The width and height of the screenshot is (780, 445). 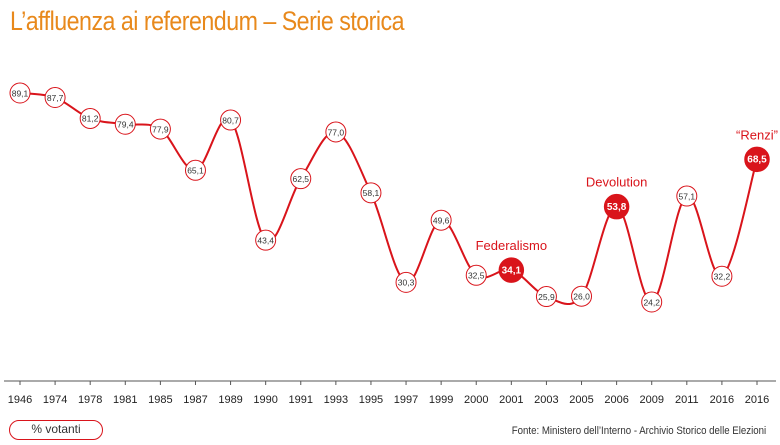 What do you see at coordinates (55, 400) in the screenshot?
I see `x-tick-label: 1974` at bounding box center [55, 400].